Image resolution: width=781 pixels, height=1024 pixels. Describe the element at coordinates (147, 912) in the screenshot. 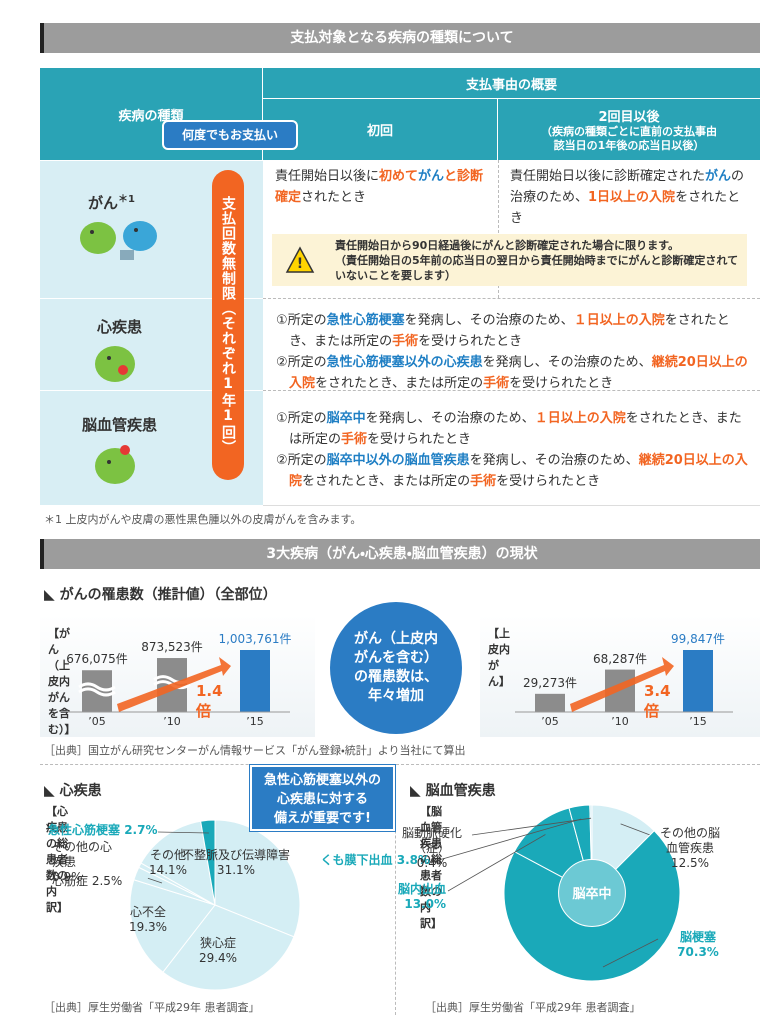

I see `pie-label-name: 心不全` at that location.